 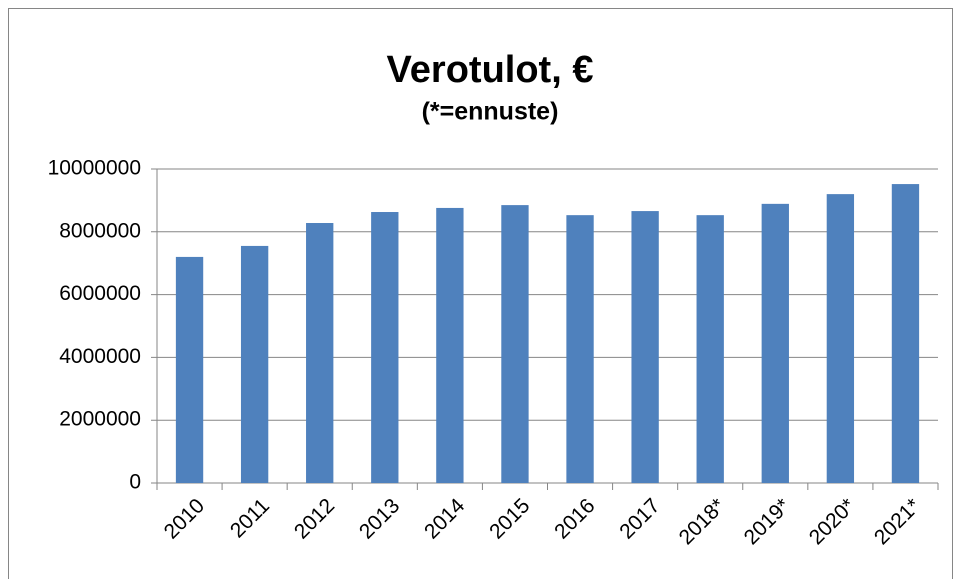 I want to click on y-tick-label: 2000000, so click(x=100, y=419).